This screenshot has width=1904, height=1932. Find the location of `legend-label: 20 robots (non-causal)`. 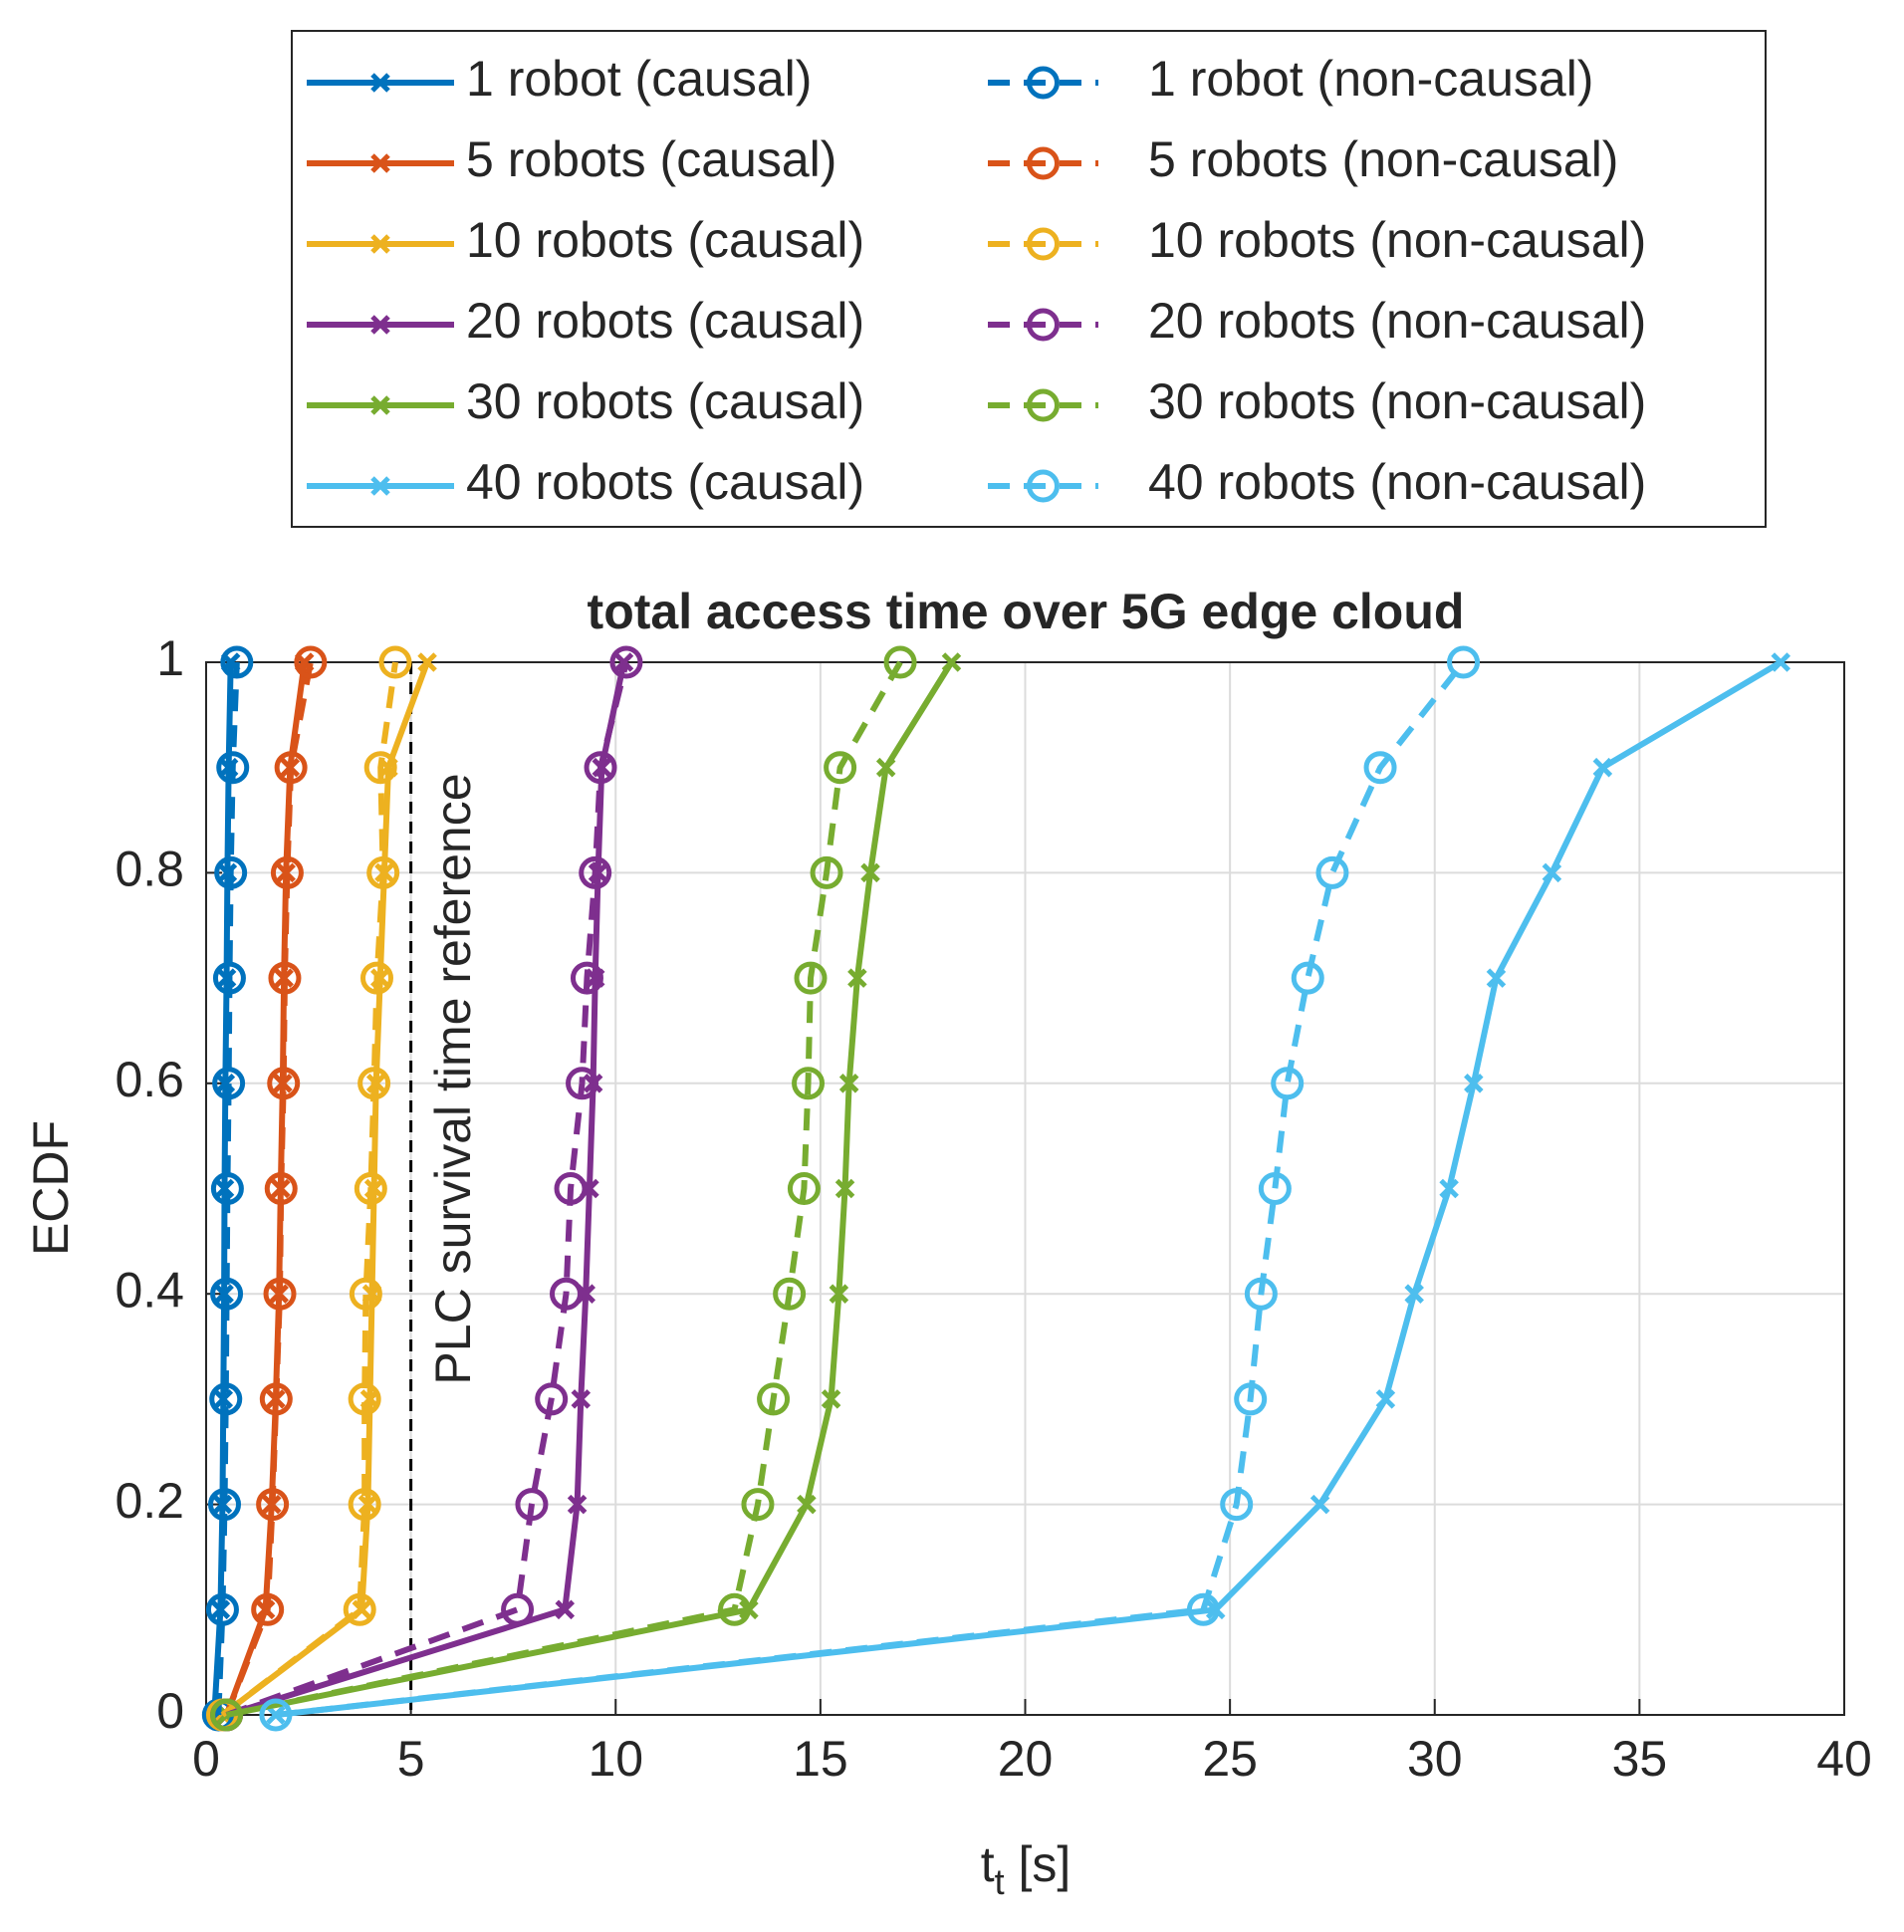

legend-label: 20 robots (non-causal) is located at coordinates (1397, 321).